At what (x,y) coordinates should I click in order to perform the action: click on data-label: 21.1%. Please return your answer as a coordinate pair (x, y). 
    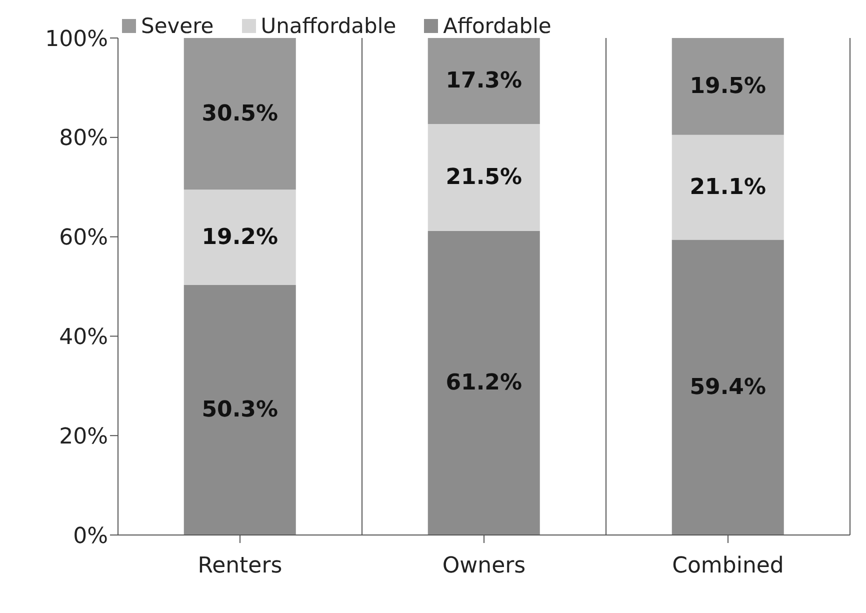
    Looking at the image, I should click on (728, 187).